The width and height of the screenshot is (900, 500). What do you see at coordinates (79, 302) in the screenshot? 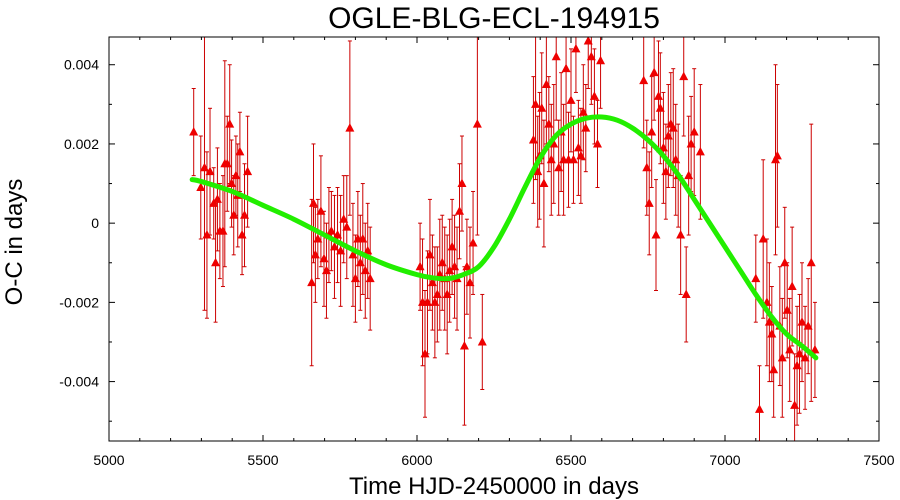
I see `y-tick-label: -0.002` at bounding box center [79, 302].